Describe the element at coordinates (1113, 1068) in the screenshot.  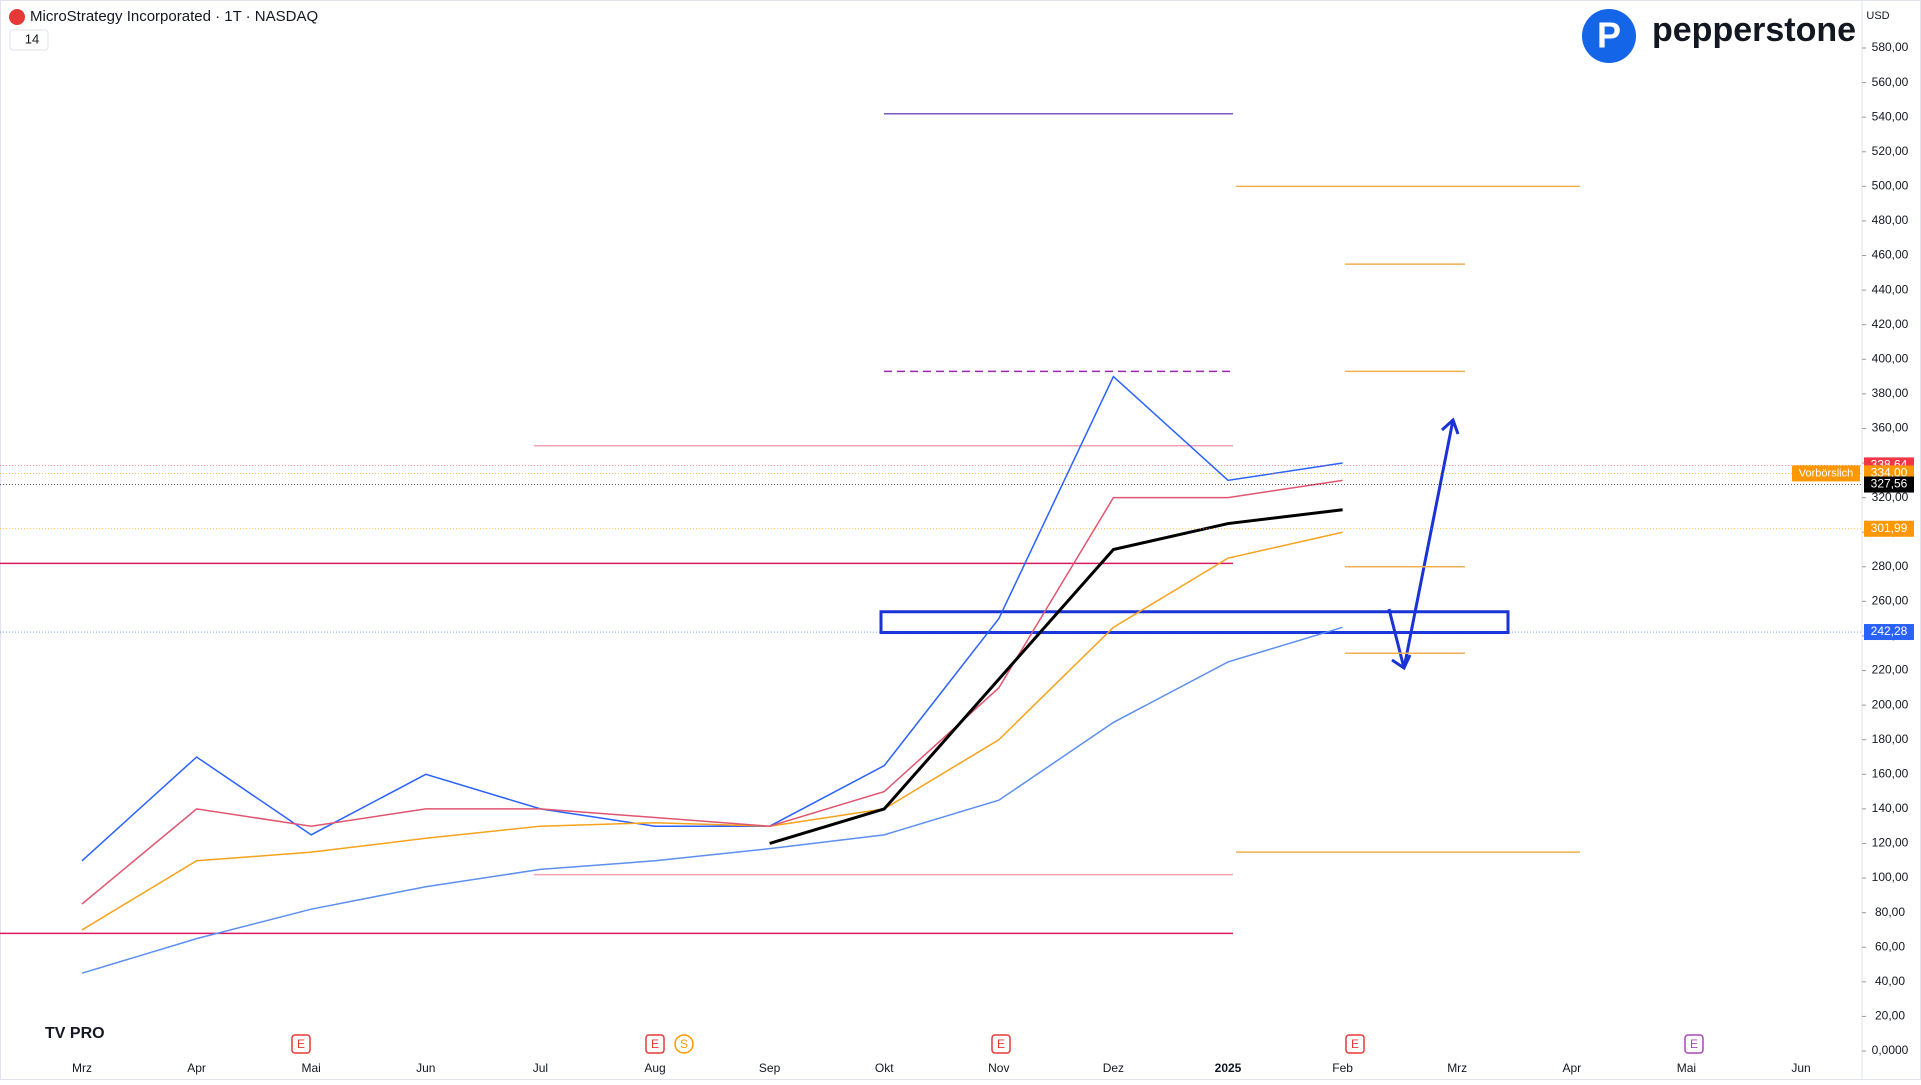
I see `x-tick-label: Dez` at that location.